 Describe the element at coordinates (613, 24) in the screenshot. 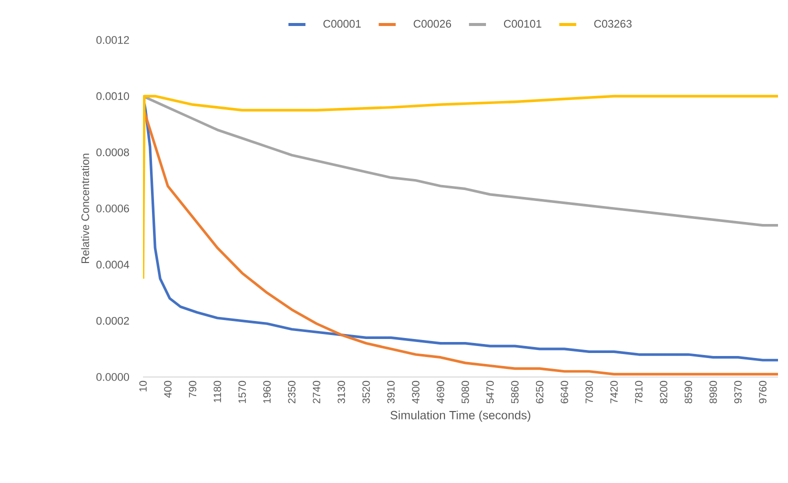

I see `legend-label: C03263` at that location.